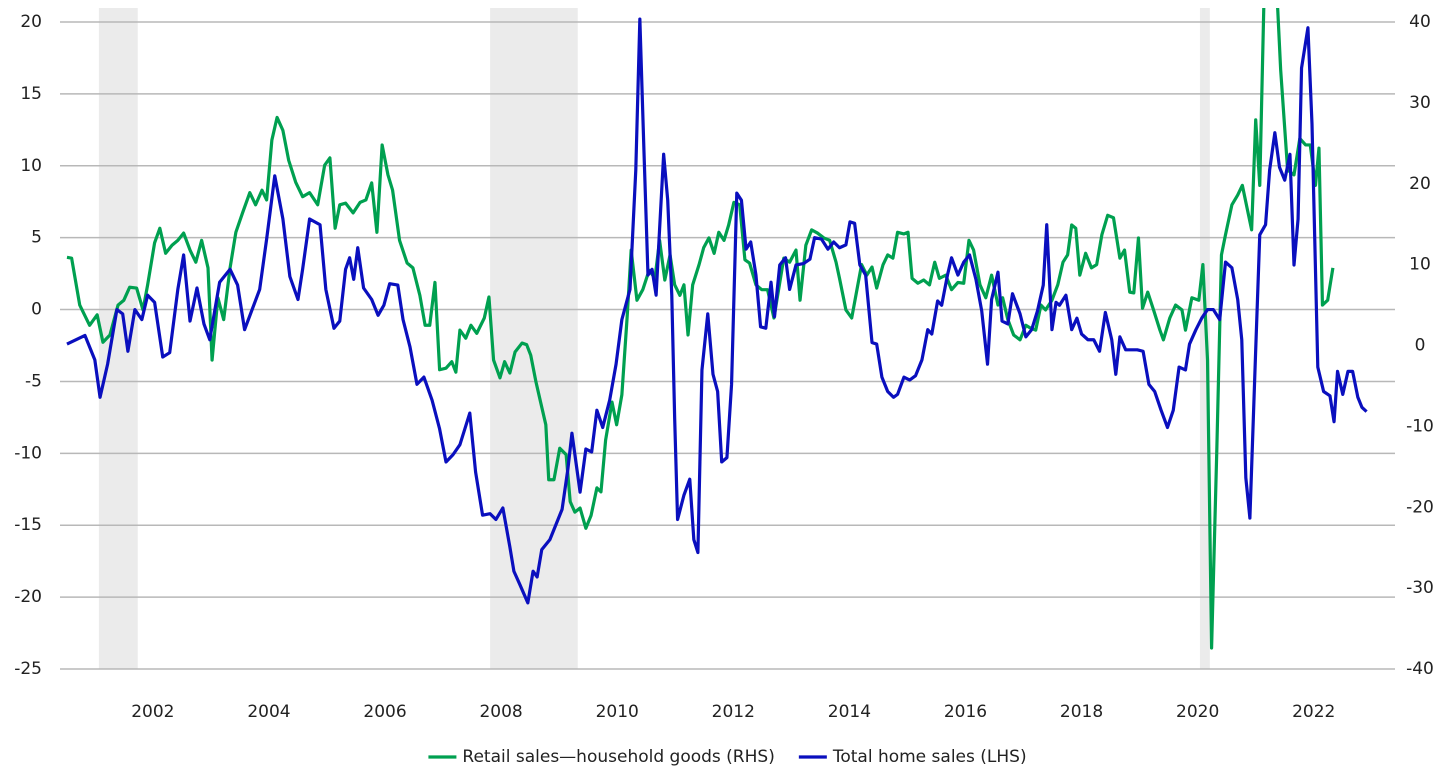  I want to click on y2-tick-label: 0, so click(1420, 346).